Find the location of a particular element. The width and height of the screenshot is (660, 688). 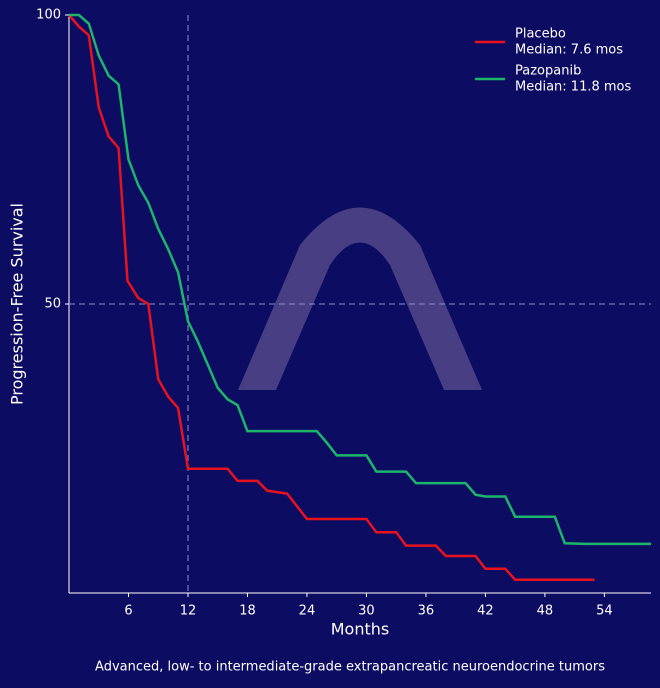

legend-median: Median: 7.6 mos is located at coordinates (569, 50).